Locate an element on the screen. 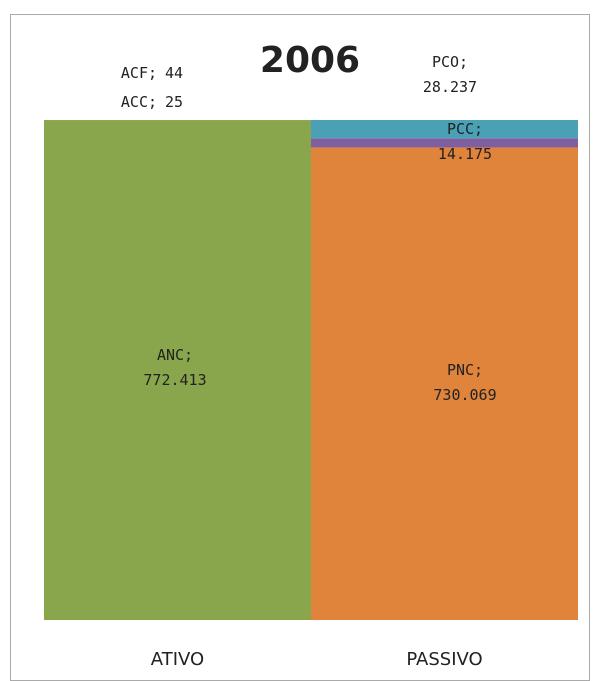 The height and width of the screenshot is (681, 601). label-name: ACC is located at coordinates (134, 102).